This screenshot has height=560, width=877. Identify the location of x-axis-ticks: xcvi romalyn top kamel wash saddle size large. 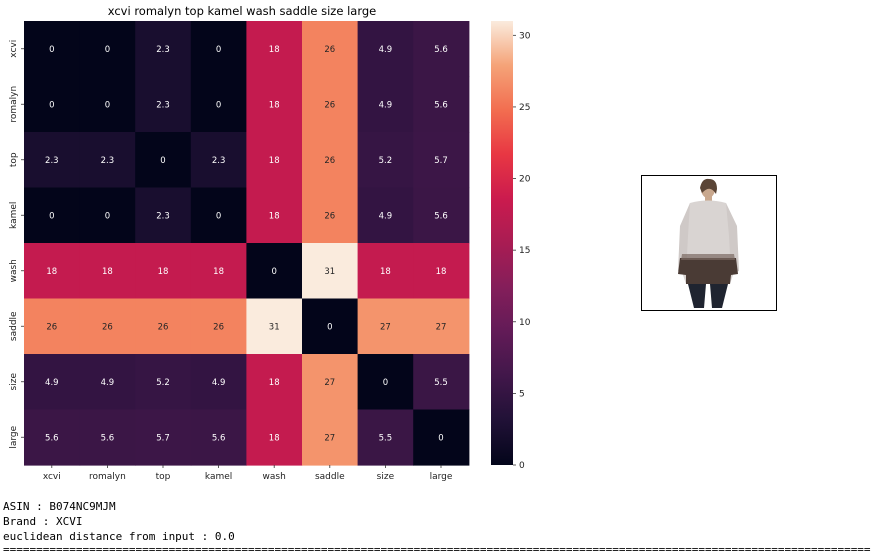
(248, 473).